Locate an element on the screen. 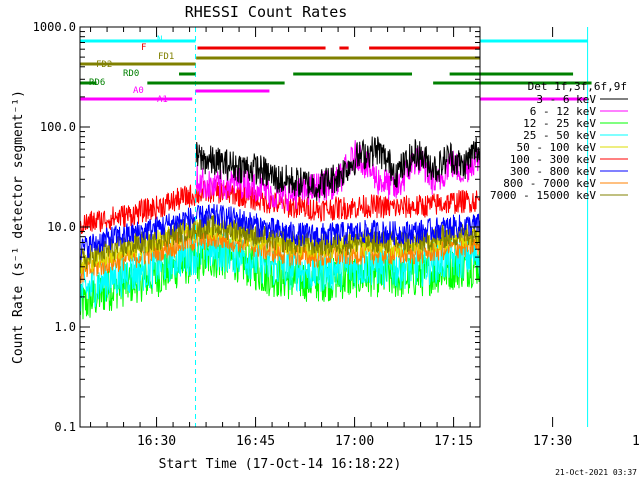 This screenshot has height=484, width=640. chart-title: RHESSI Count Rates is located at coordinates (266, 12).